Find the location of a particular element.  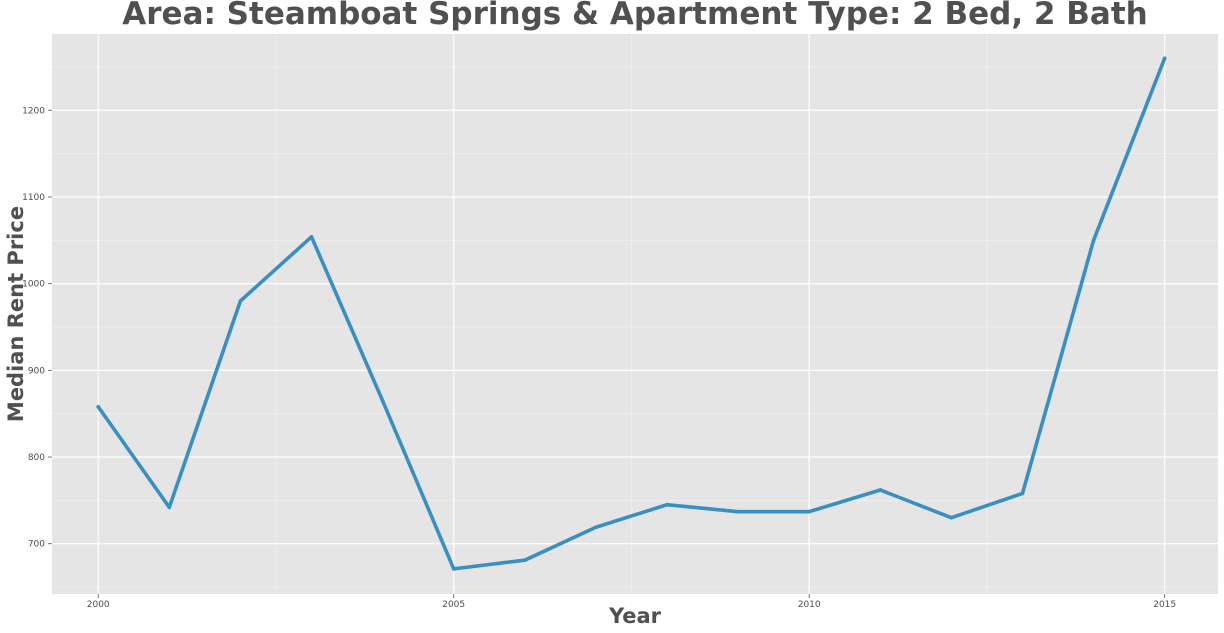

y-tick-label: 800 is located at coordinates (36, 458).